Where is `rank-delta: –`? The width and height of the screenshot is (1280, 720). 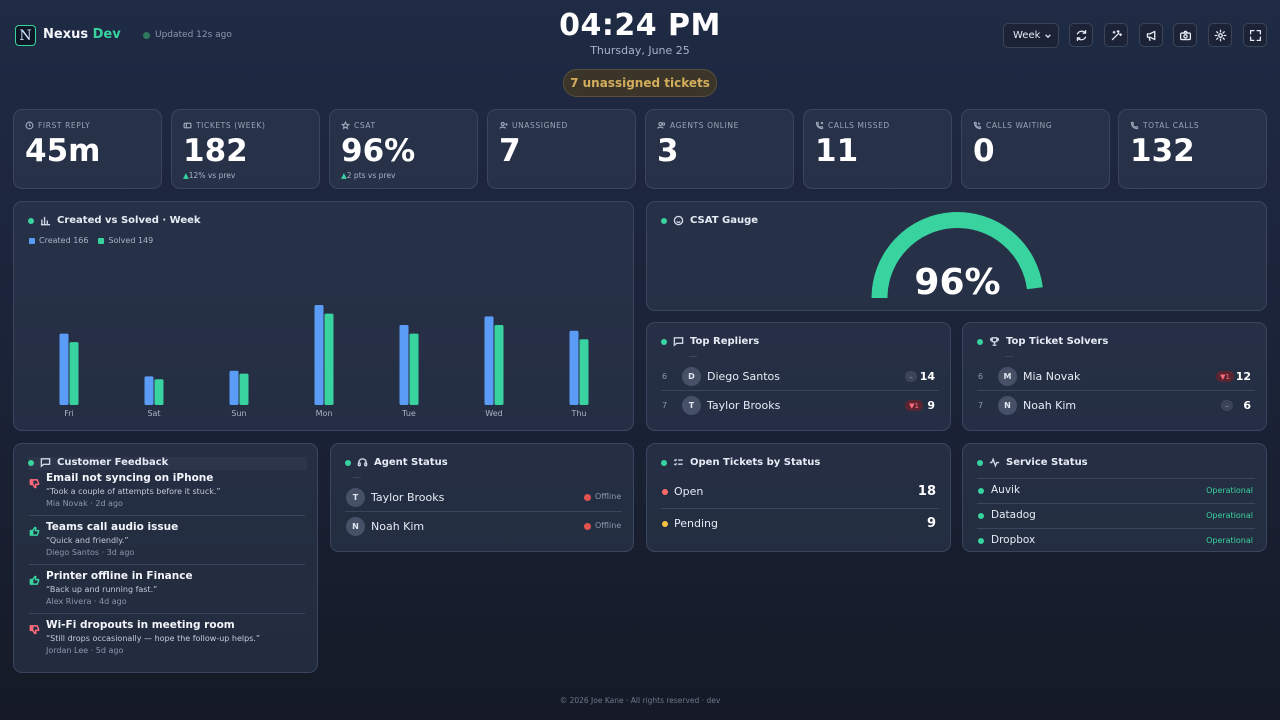 rank-delta: – is located at coordinates (911, 376).